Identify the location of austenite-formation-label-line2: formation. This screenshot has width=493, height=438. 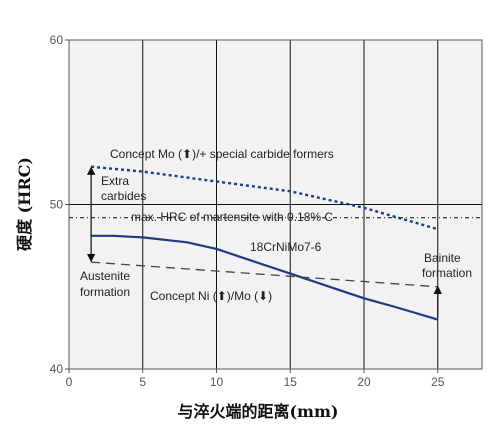
(105, 292).